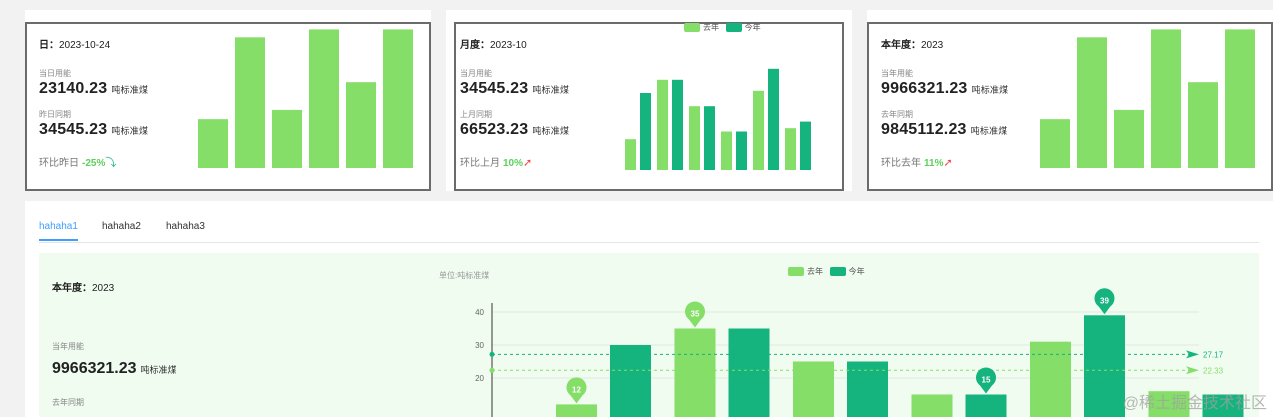 This screenshot has width=1273, height=417. I want to click on card-title: 本年度：2023, so click(912, 45).